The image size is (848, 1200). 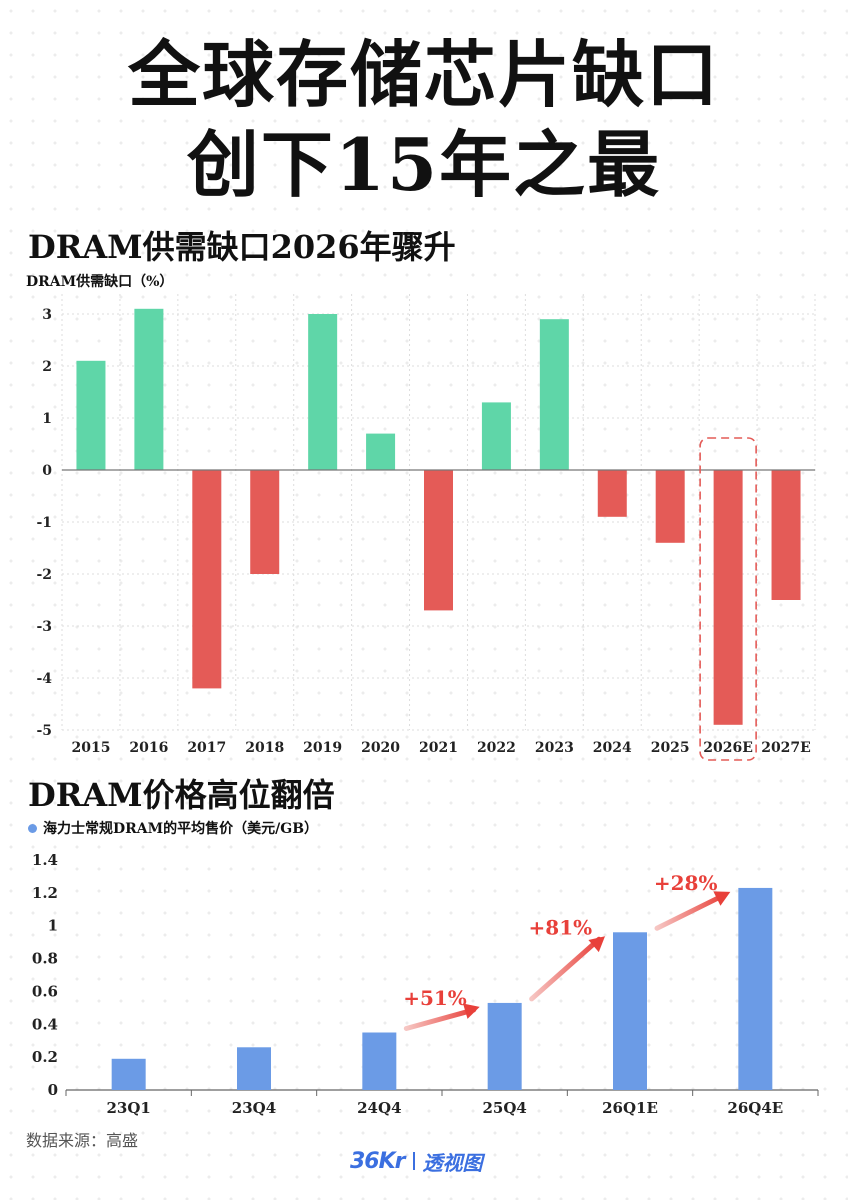 I want to click on bar-2023, so click(x=554, y=394).